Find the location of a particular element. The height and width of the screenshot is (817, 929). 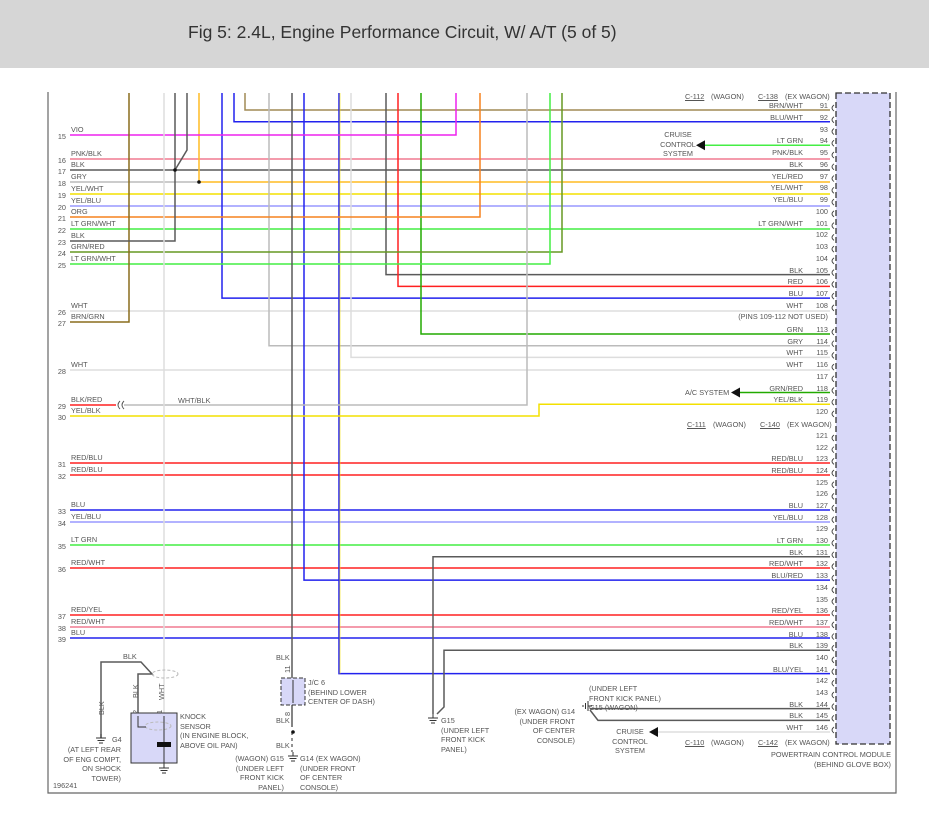

right-pin-number: 116 is located at coordinates (822, 365).